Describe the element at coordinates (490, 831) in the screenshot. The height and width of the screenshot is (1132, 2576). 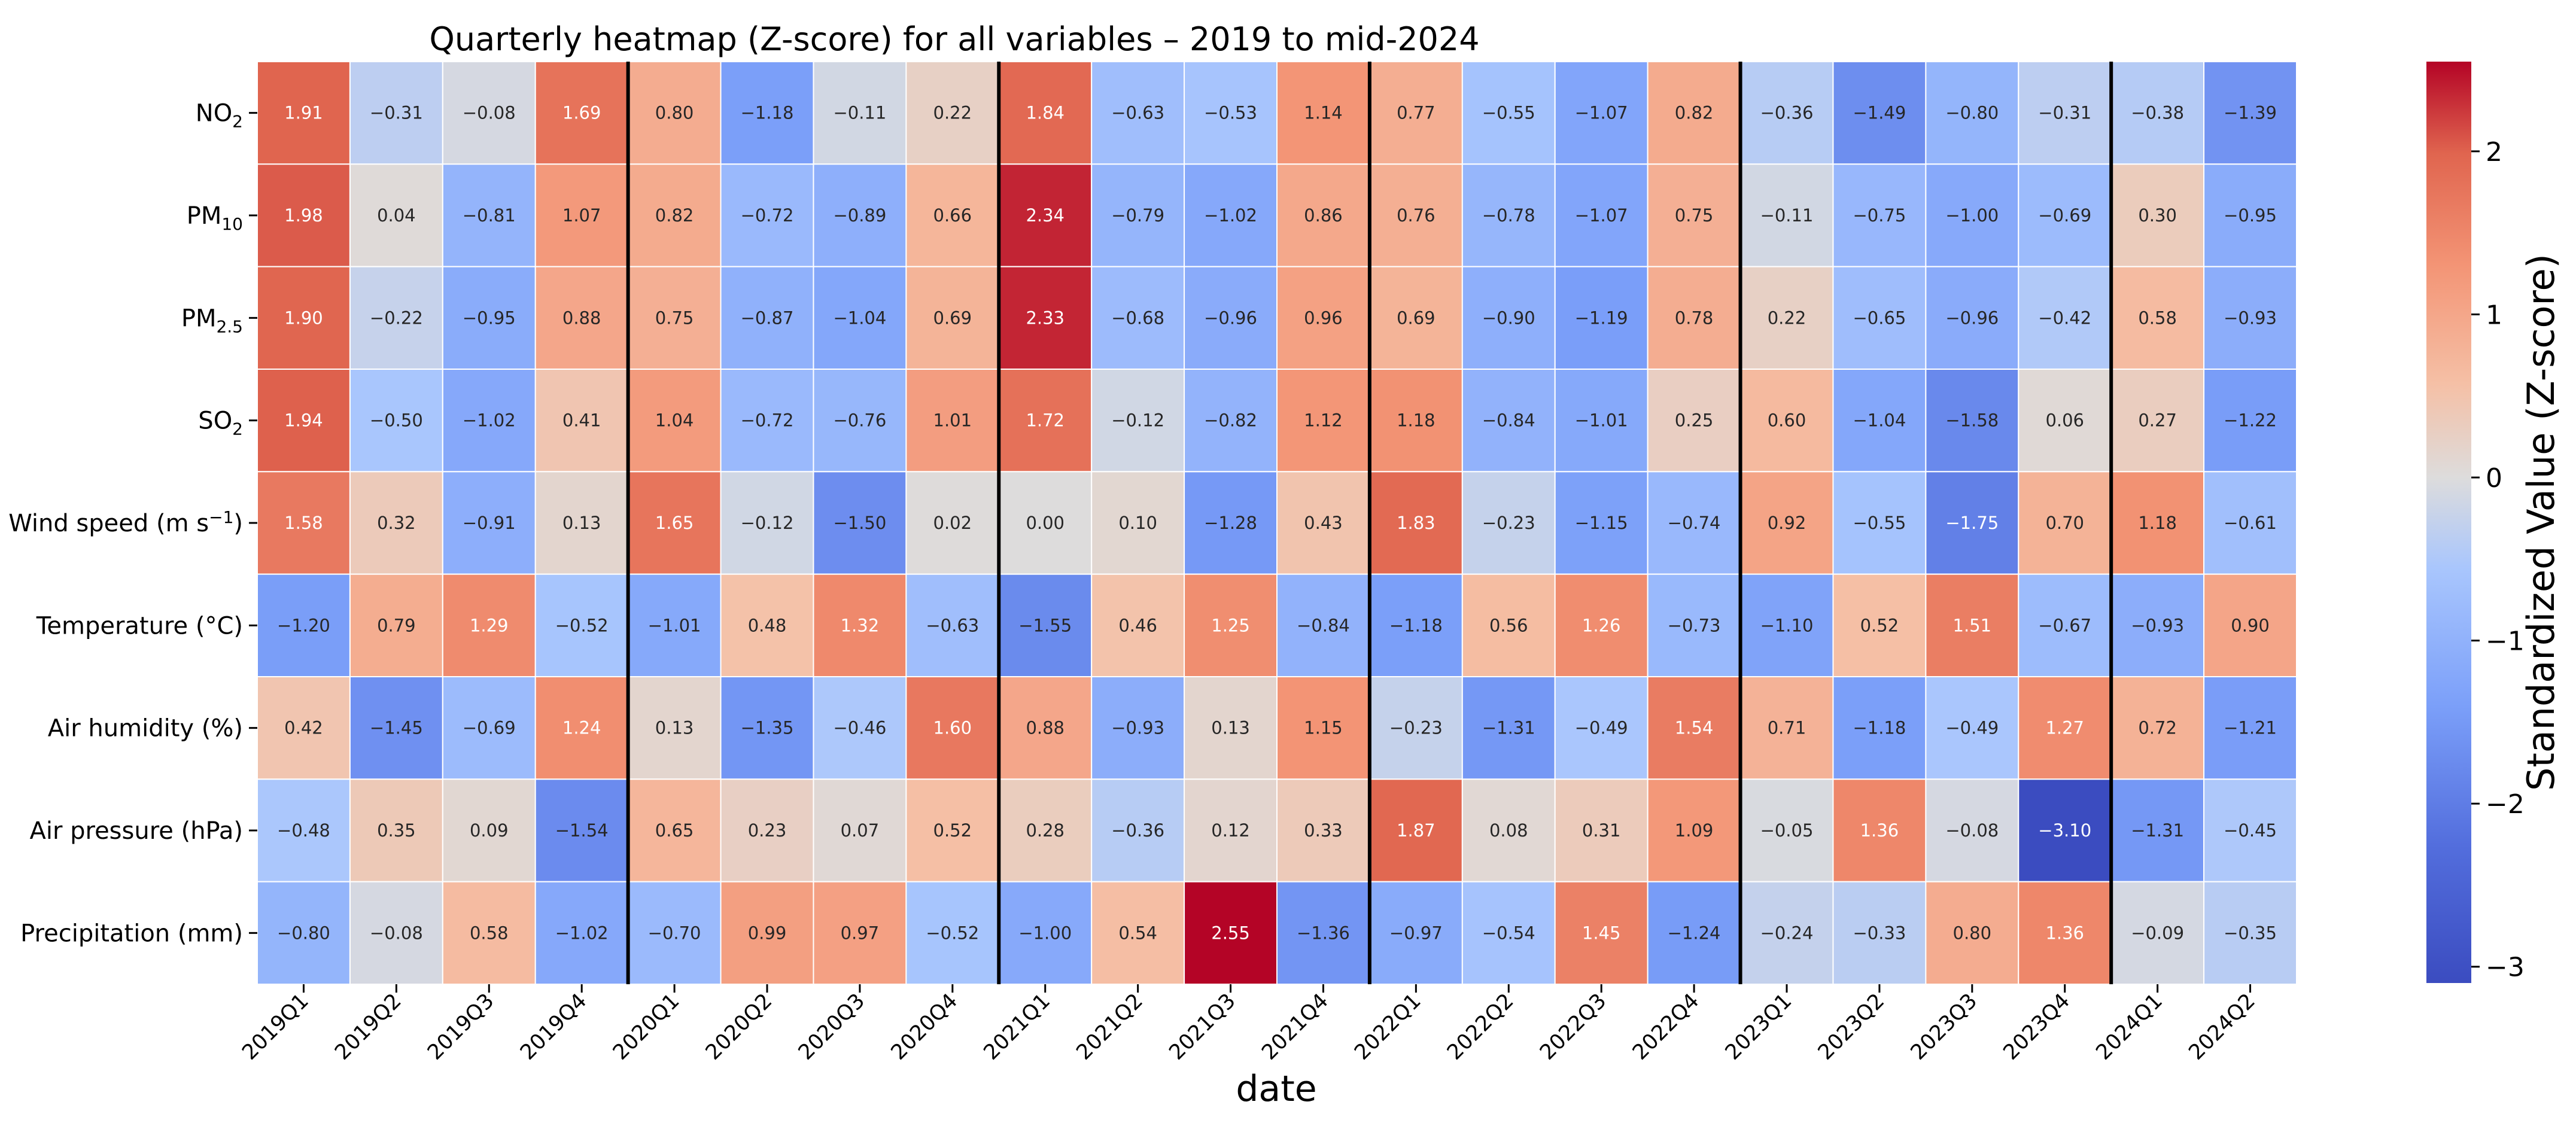
I see `cell-value-label: 0.09` at that location.